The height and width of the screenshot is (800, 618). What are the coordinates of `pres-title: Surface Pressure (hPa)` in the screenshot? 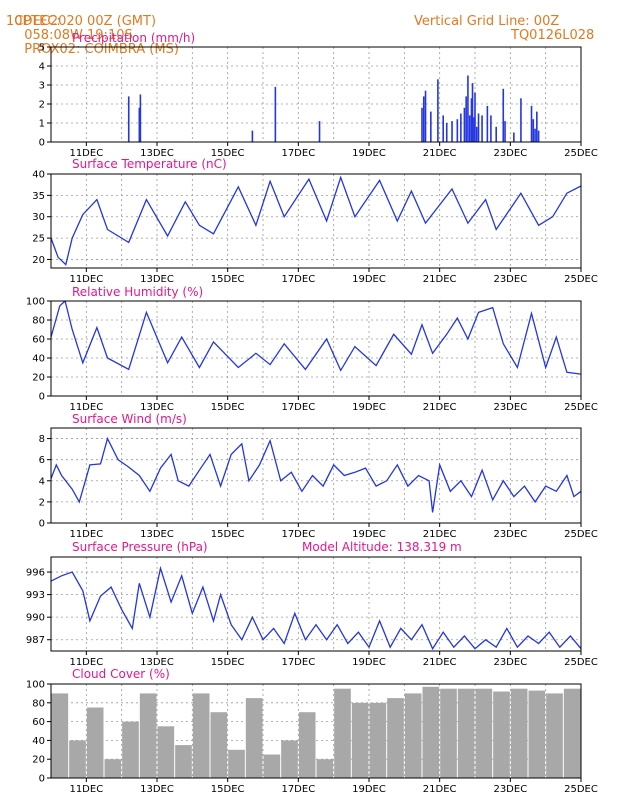 It's located at (140, 547).